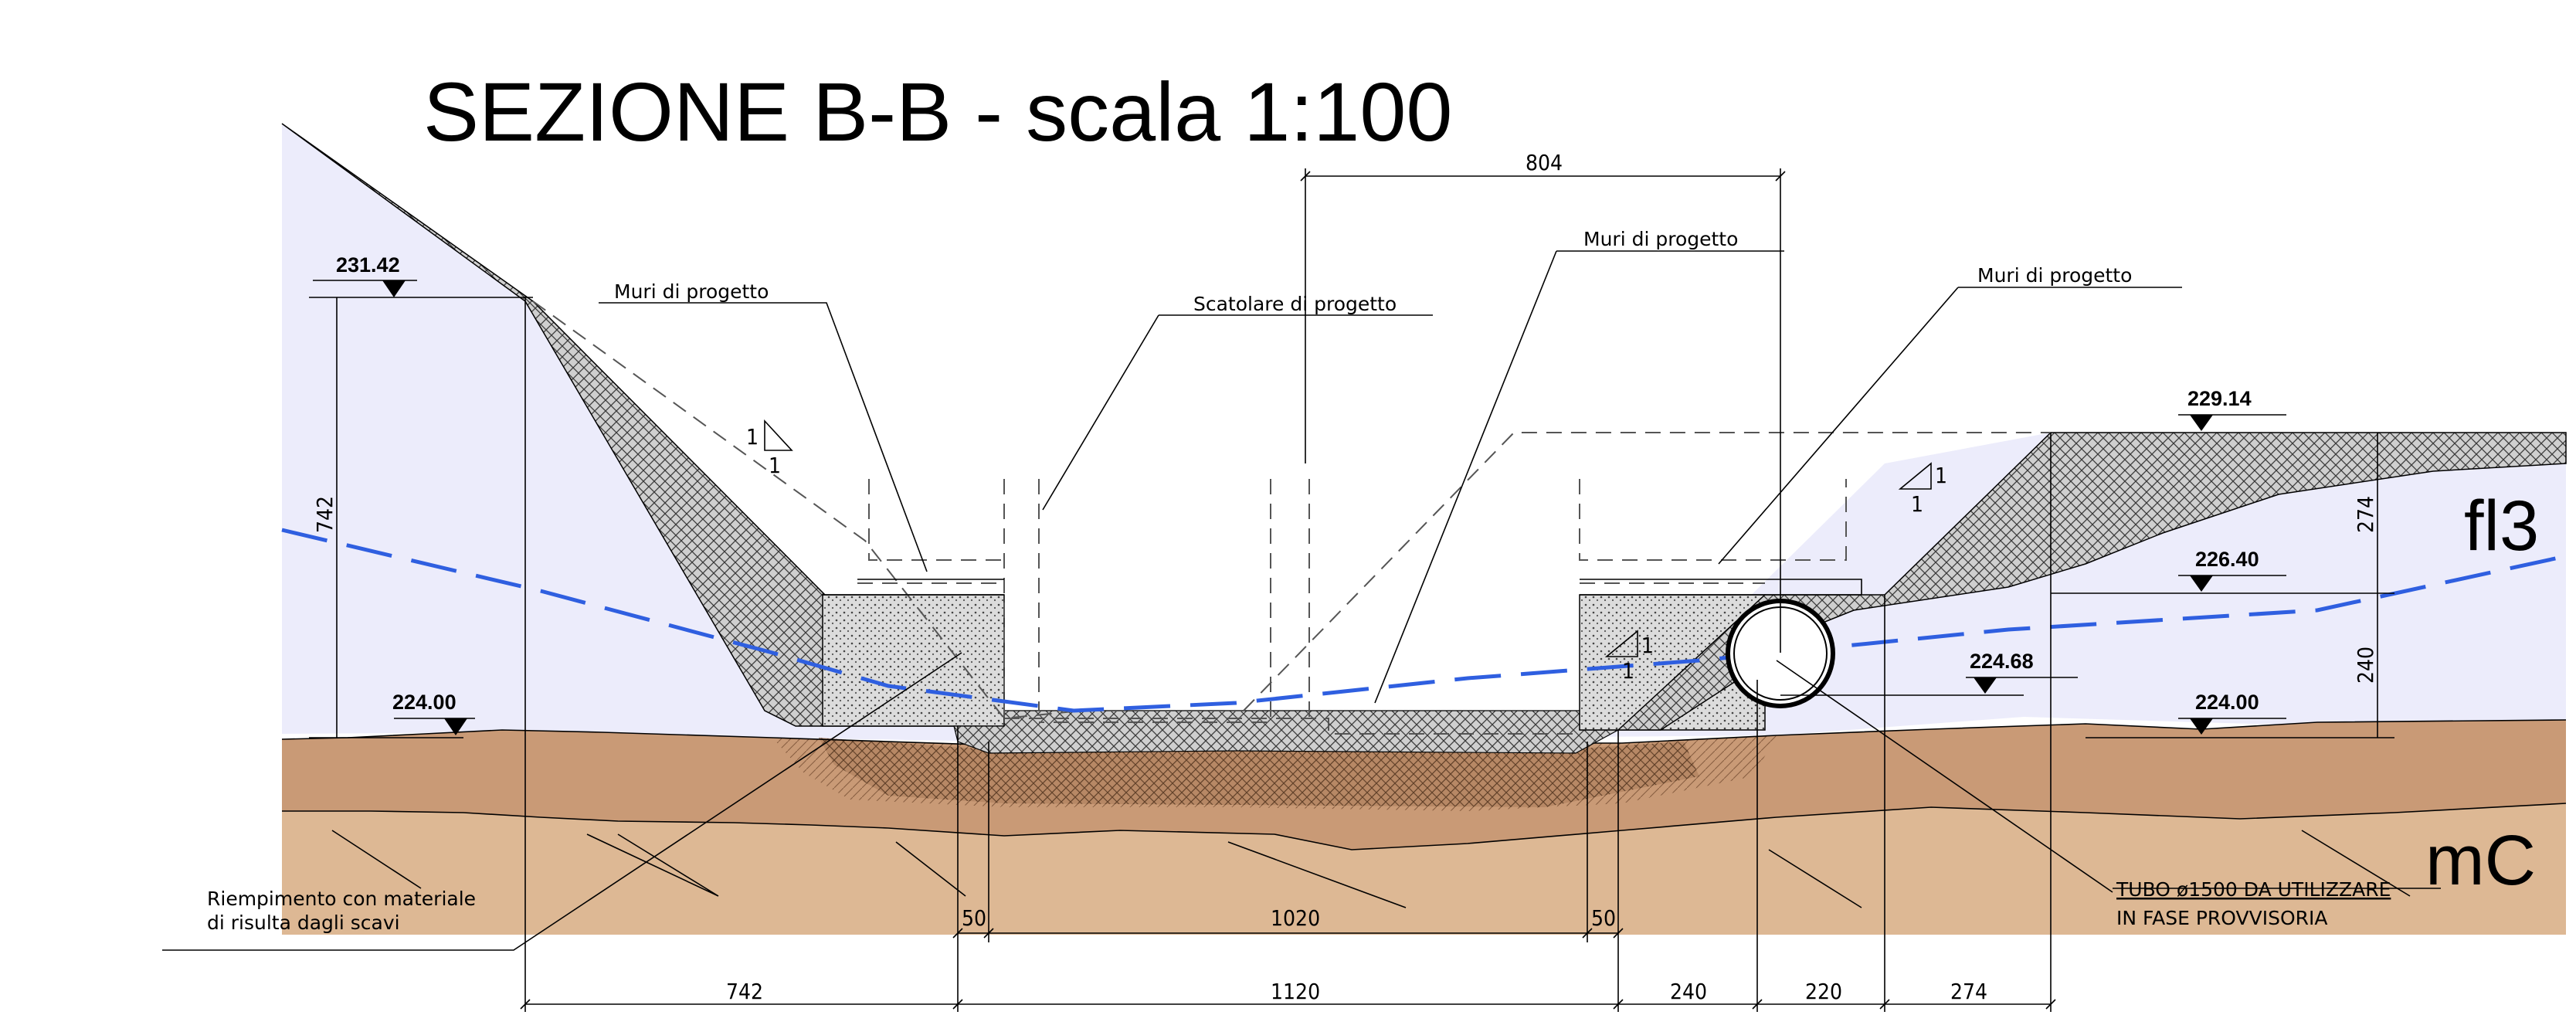 The height and width of the screenshot is (1032, 2576). Describe the element at coordinates (1154, 601) in the screenshot. I see `box-culvert-outline` at that location.